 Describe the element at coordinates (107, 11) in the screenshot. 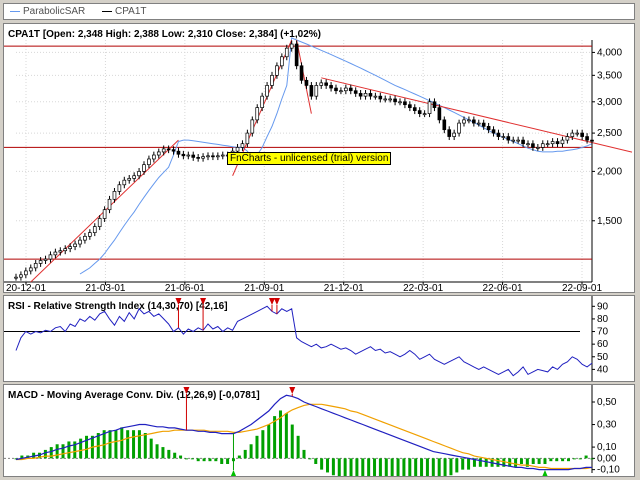

I see `legend-swatch-price` at that location.